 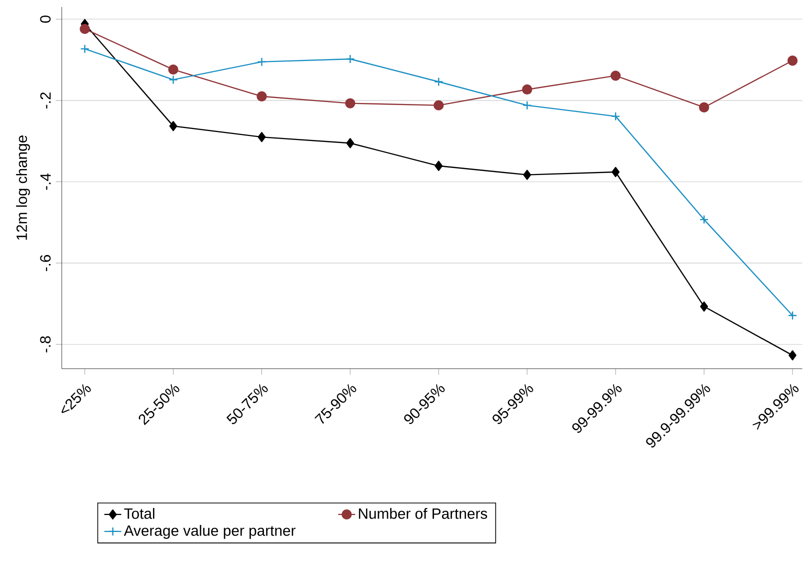 What do you see at coordinates (23, 188) in the screenshot?
I see `y-axis-title: 12m log change` at bounding box center [23, 188].